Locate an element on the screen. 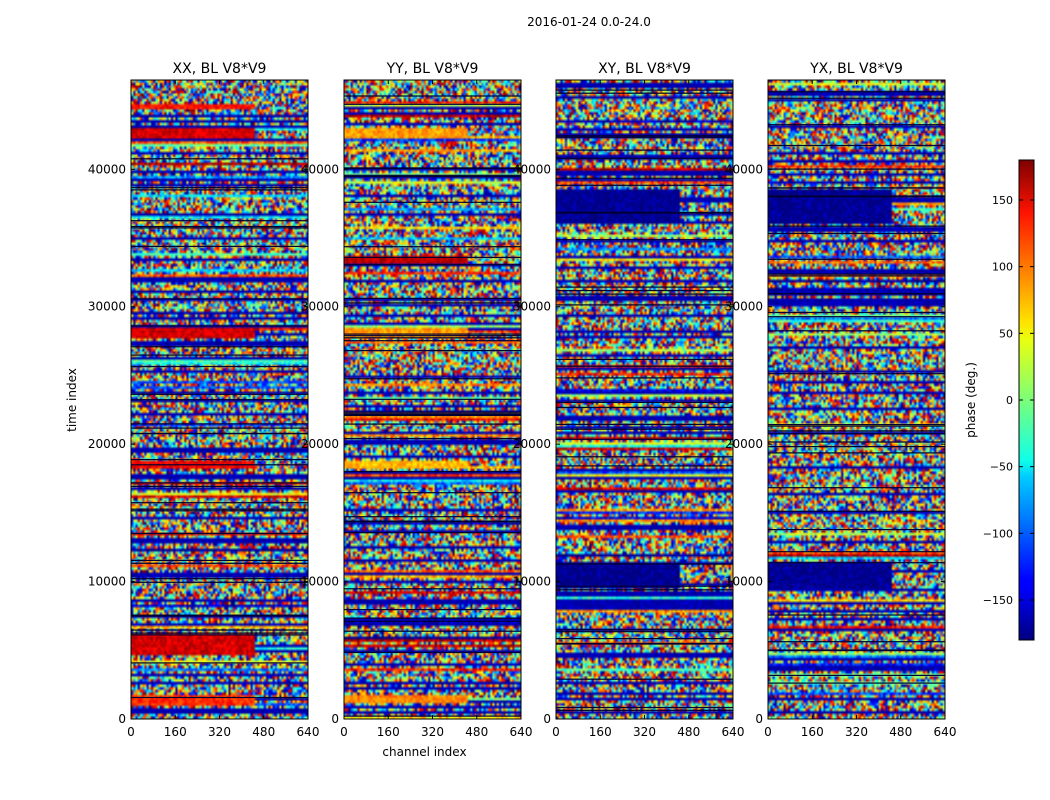  y-tick-label: 10000 is located at coordinates (744, 582).